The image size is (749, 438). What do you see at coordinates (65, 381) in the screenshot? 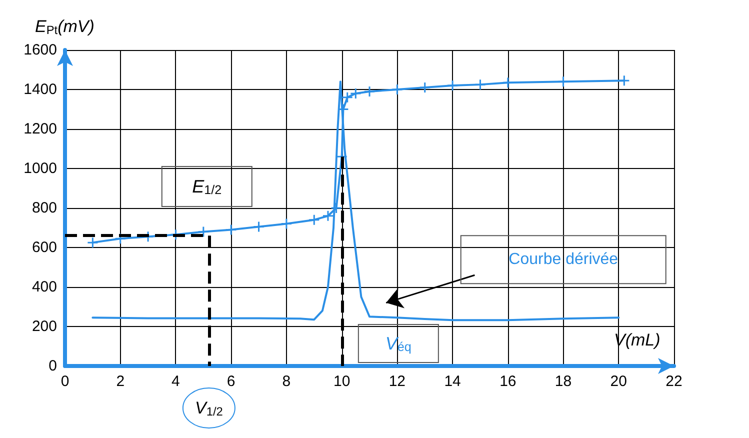
I see `x-tick-label: 0` at bounding box center [65, 381].